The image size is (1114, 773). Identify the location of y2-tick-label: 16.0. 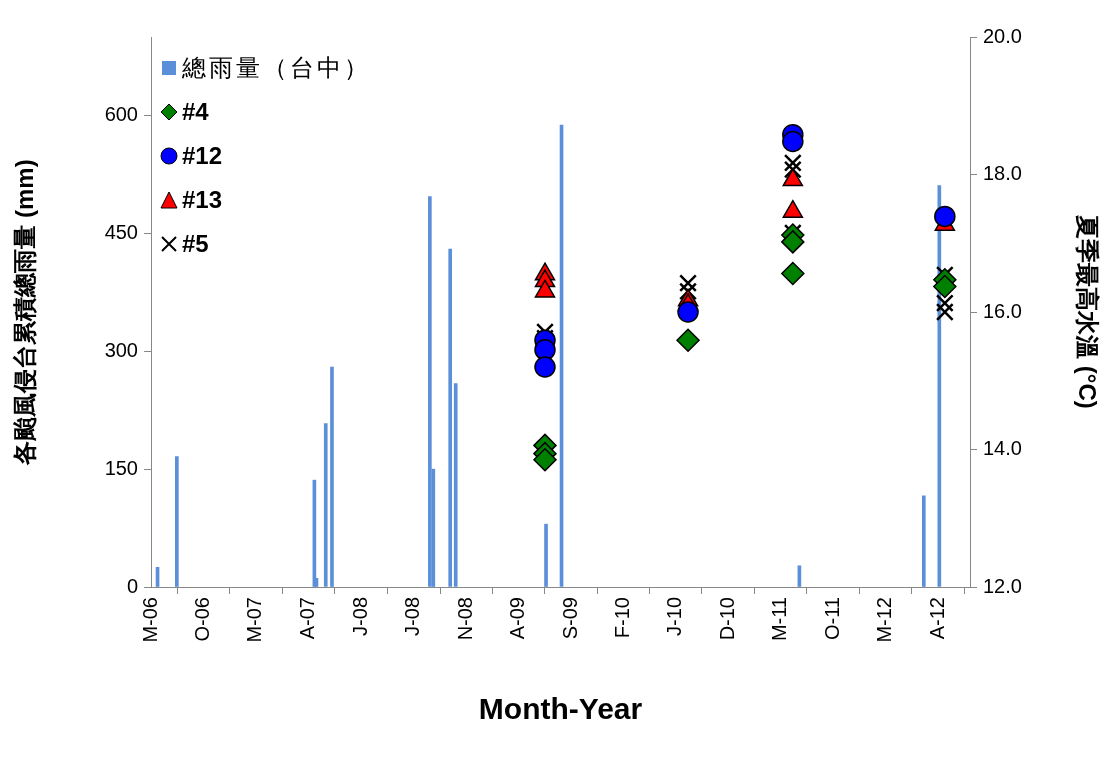
(1002, 310).